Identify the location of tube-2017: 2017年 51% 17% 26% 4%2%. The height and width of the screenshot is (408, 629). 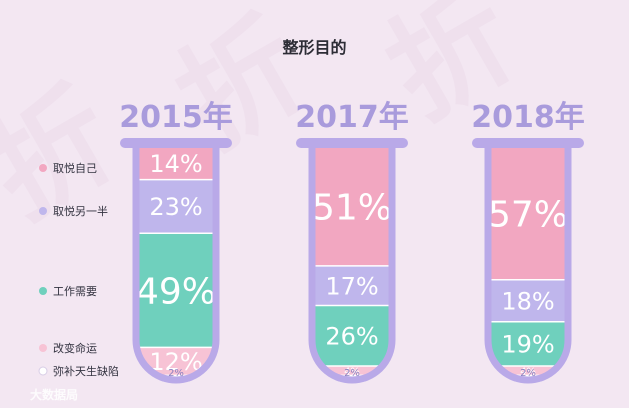
(352, 242).